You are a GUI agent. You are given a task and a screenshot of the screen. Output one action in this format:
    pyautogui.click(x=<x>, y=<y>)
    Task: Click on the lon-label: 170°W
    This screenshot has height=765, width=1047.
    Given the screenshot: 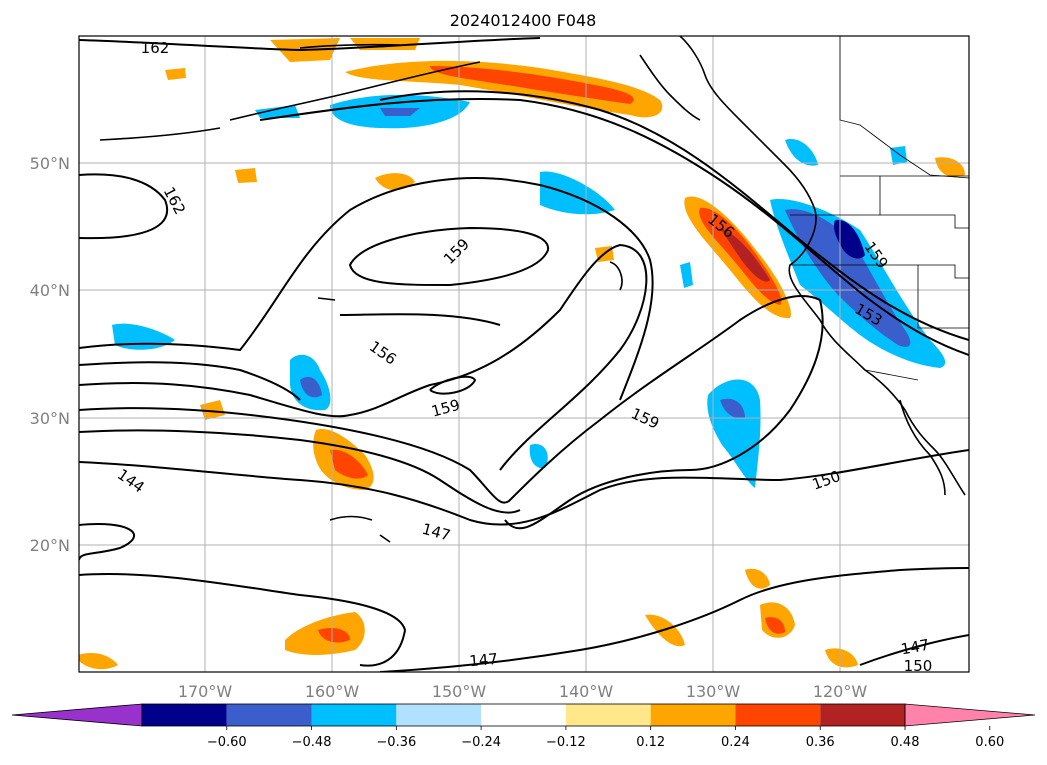 What is the action you would take?
    pyautogui.click(x=205, y=691)
    